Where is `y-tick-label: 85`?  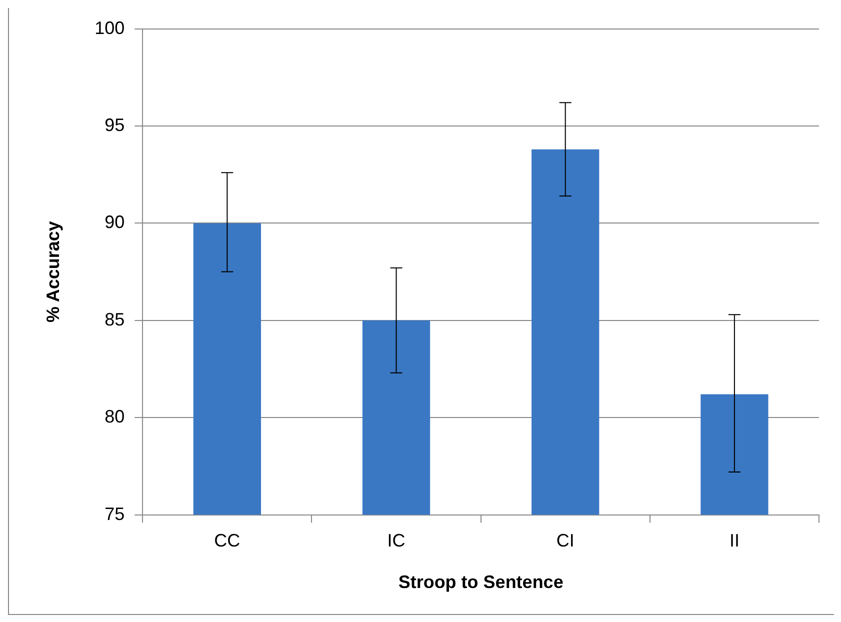 y-tick-label: 85 is located at coordinates (114, 319).